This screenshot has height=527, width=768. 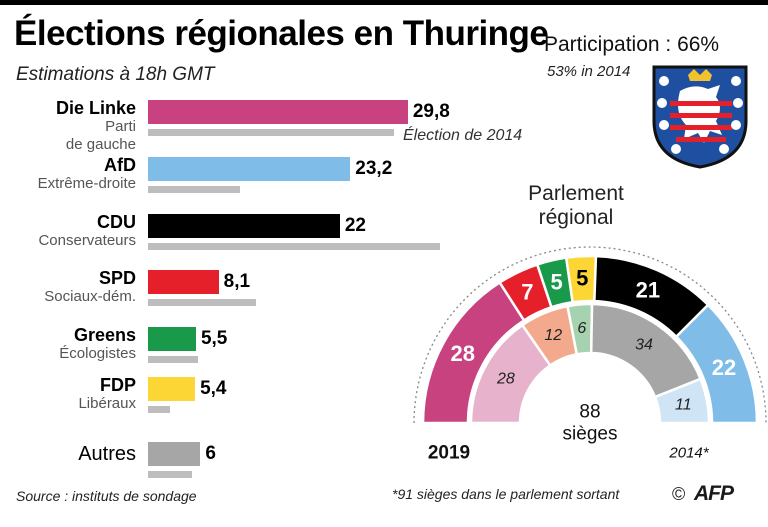 What do you see at coordinates (700, 117) in the screenshot?
I see `thuringia-coat-of-arms-icon` at bounding box center [700, 117].